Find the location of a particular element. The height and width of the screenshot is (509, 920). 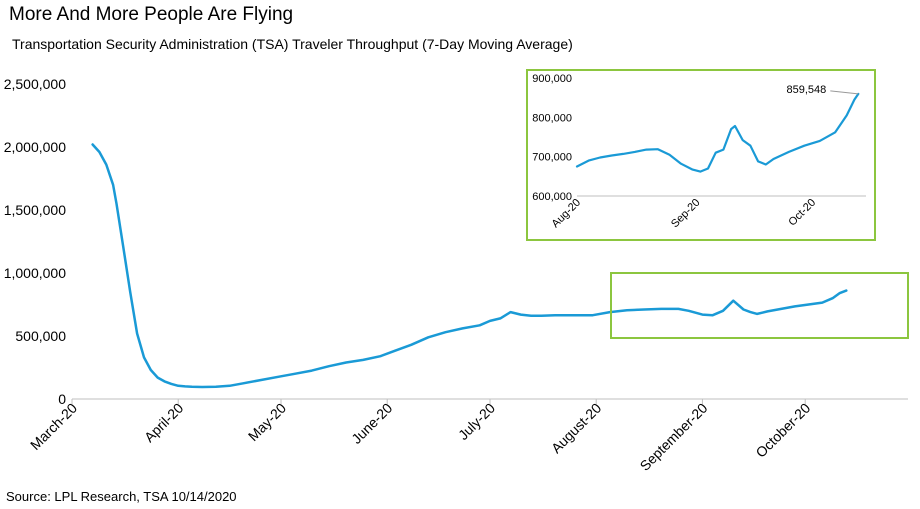

inset-y-tick-label: 900,000 is located at coordinates (552, 79).